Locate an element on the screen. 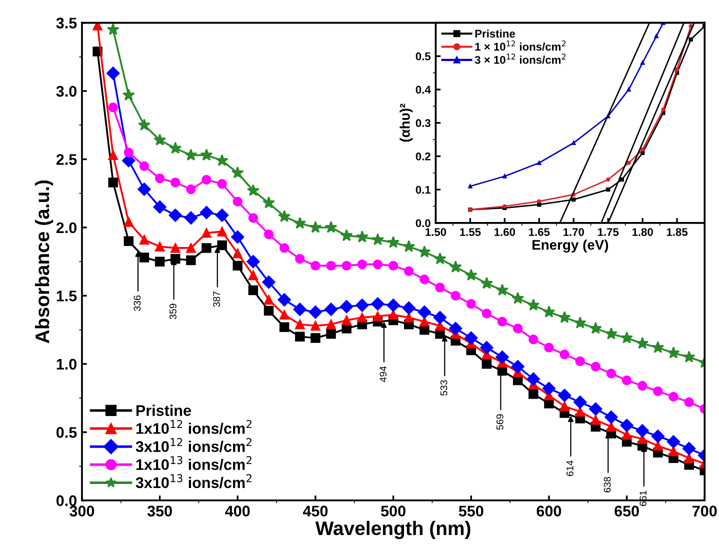 This screenshot has width=719, height=556. legend-label: 1x10$^{12}$ ions/cm$^{2}$ is located at coordinates (194, 427).